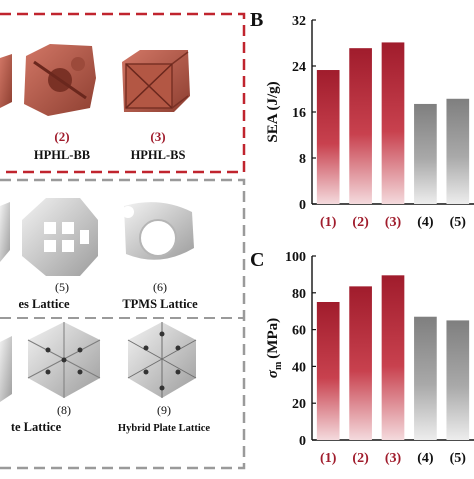 Image resolution: width=474 pixels, height=479 pixels. What do you see at coordinates (299, 21) in the screenshot?
I see `y-tick-label: 32` at bounding box center [299, 21].